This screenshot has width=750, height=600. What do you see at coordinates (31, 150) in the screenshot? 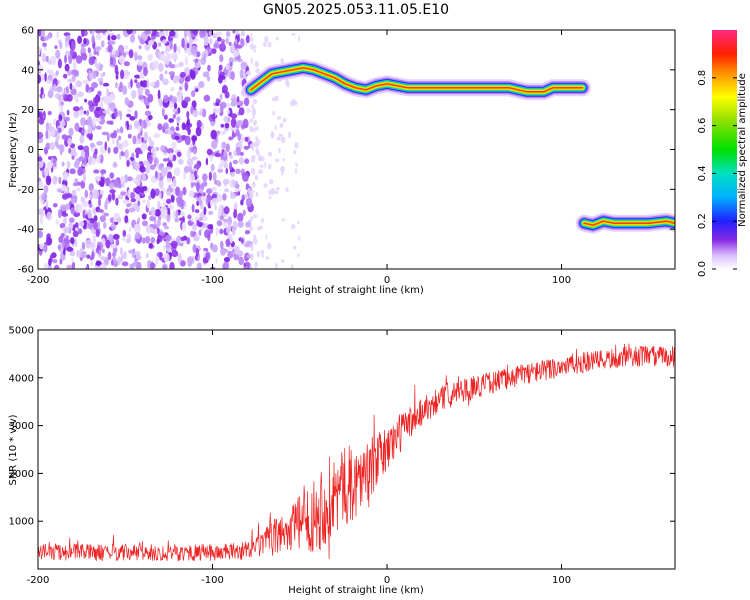
I see `spectrogram-ytick-label: 0` at bounding box center [31, 150].